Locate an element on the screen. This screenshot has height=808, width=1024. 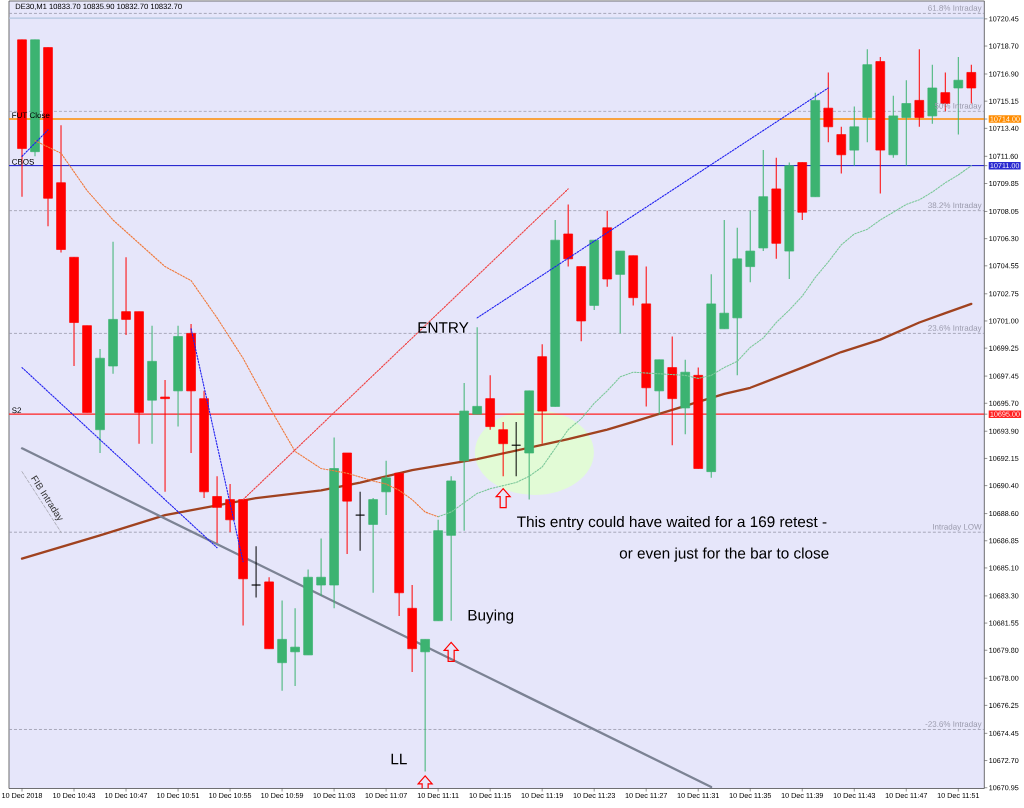
ref-line-label: S2 is located at coordinates (17, 410).